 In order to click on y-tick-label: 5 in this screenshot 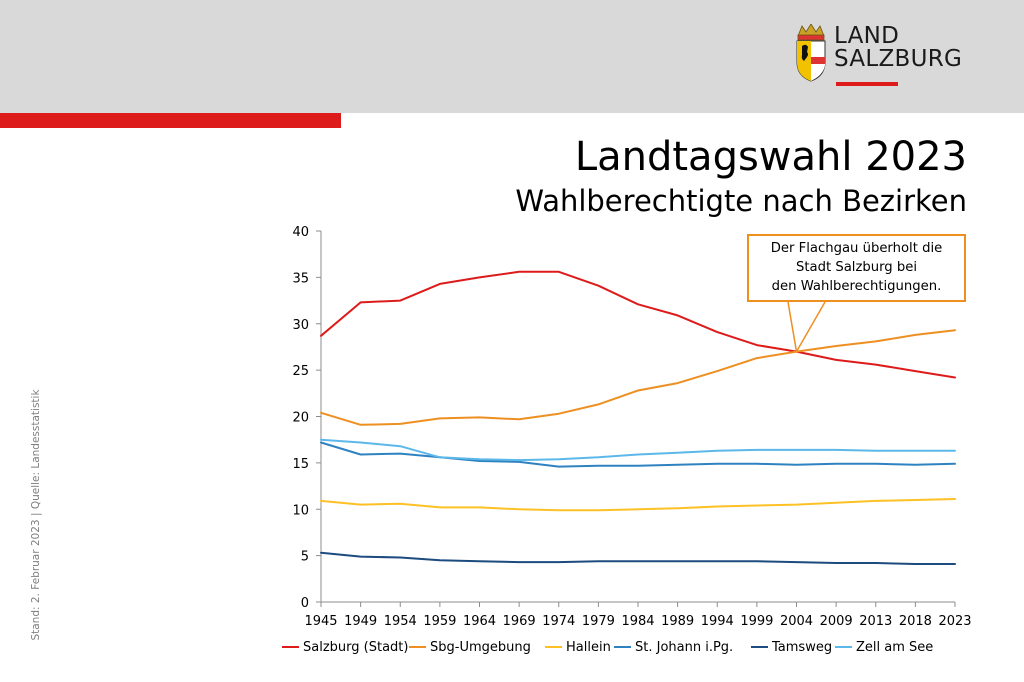, I will do `click(305, 557)`.